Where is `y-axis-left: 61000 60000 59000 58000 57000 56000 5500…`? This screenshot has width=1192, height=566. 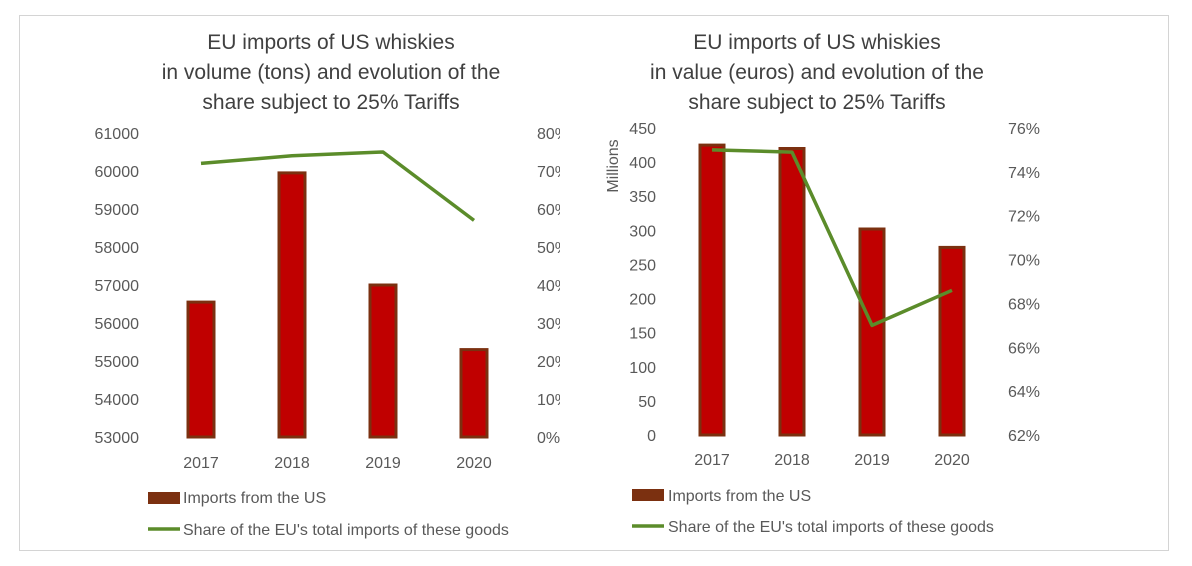 y-axis-left: 61000 60000 59000 58000 57000 56000 5500… is located at coordinates (117, 286).